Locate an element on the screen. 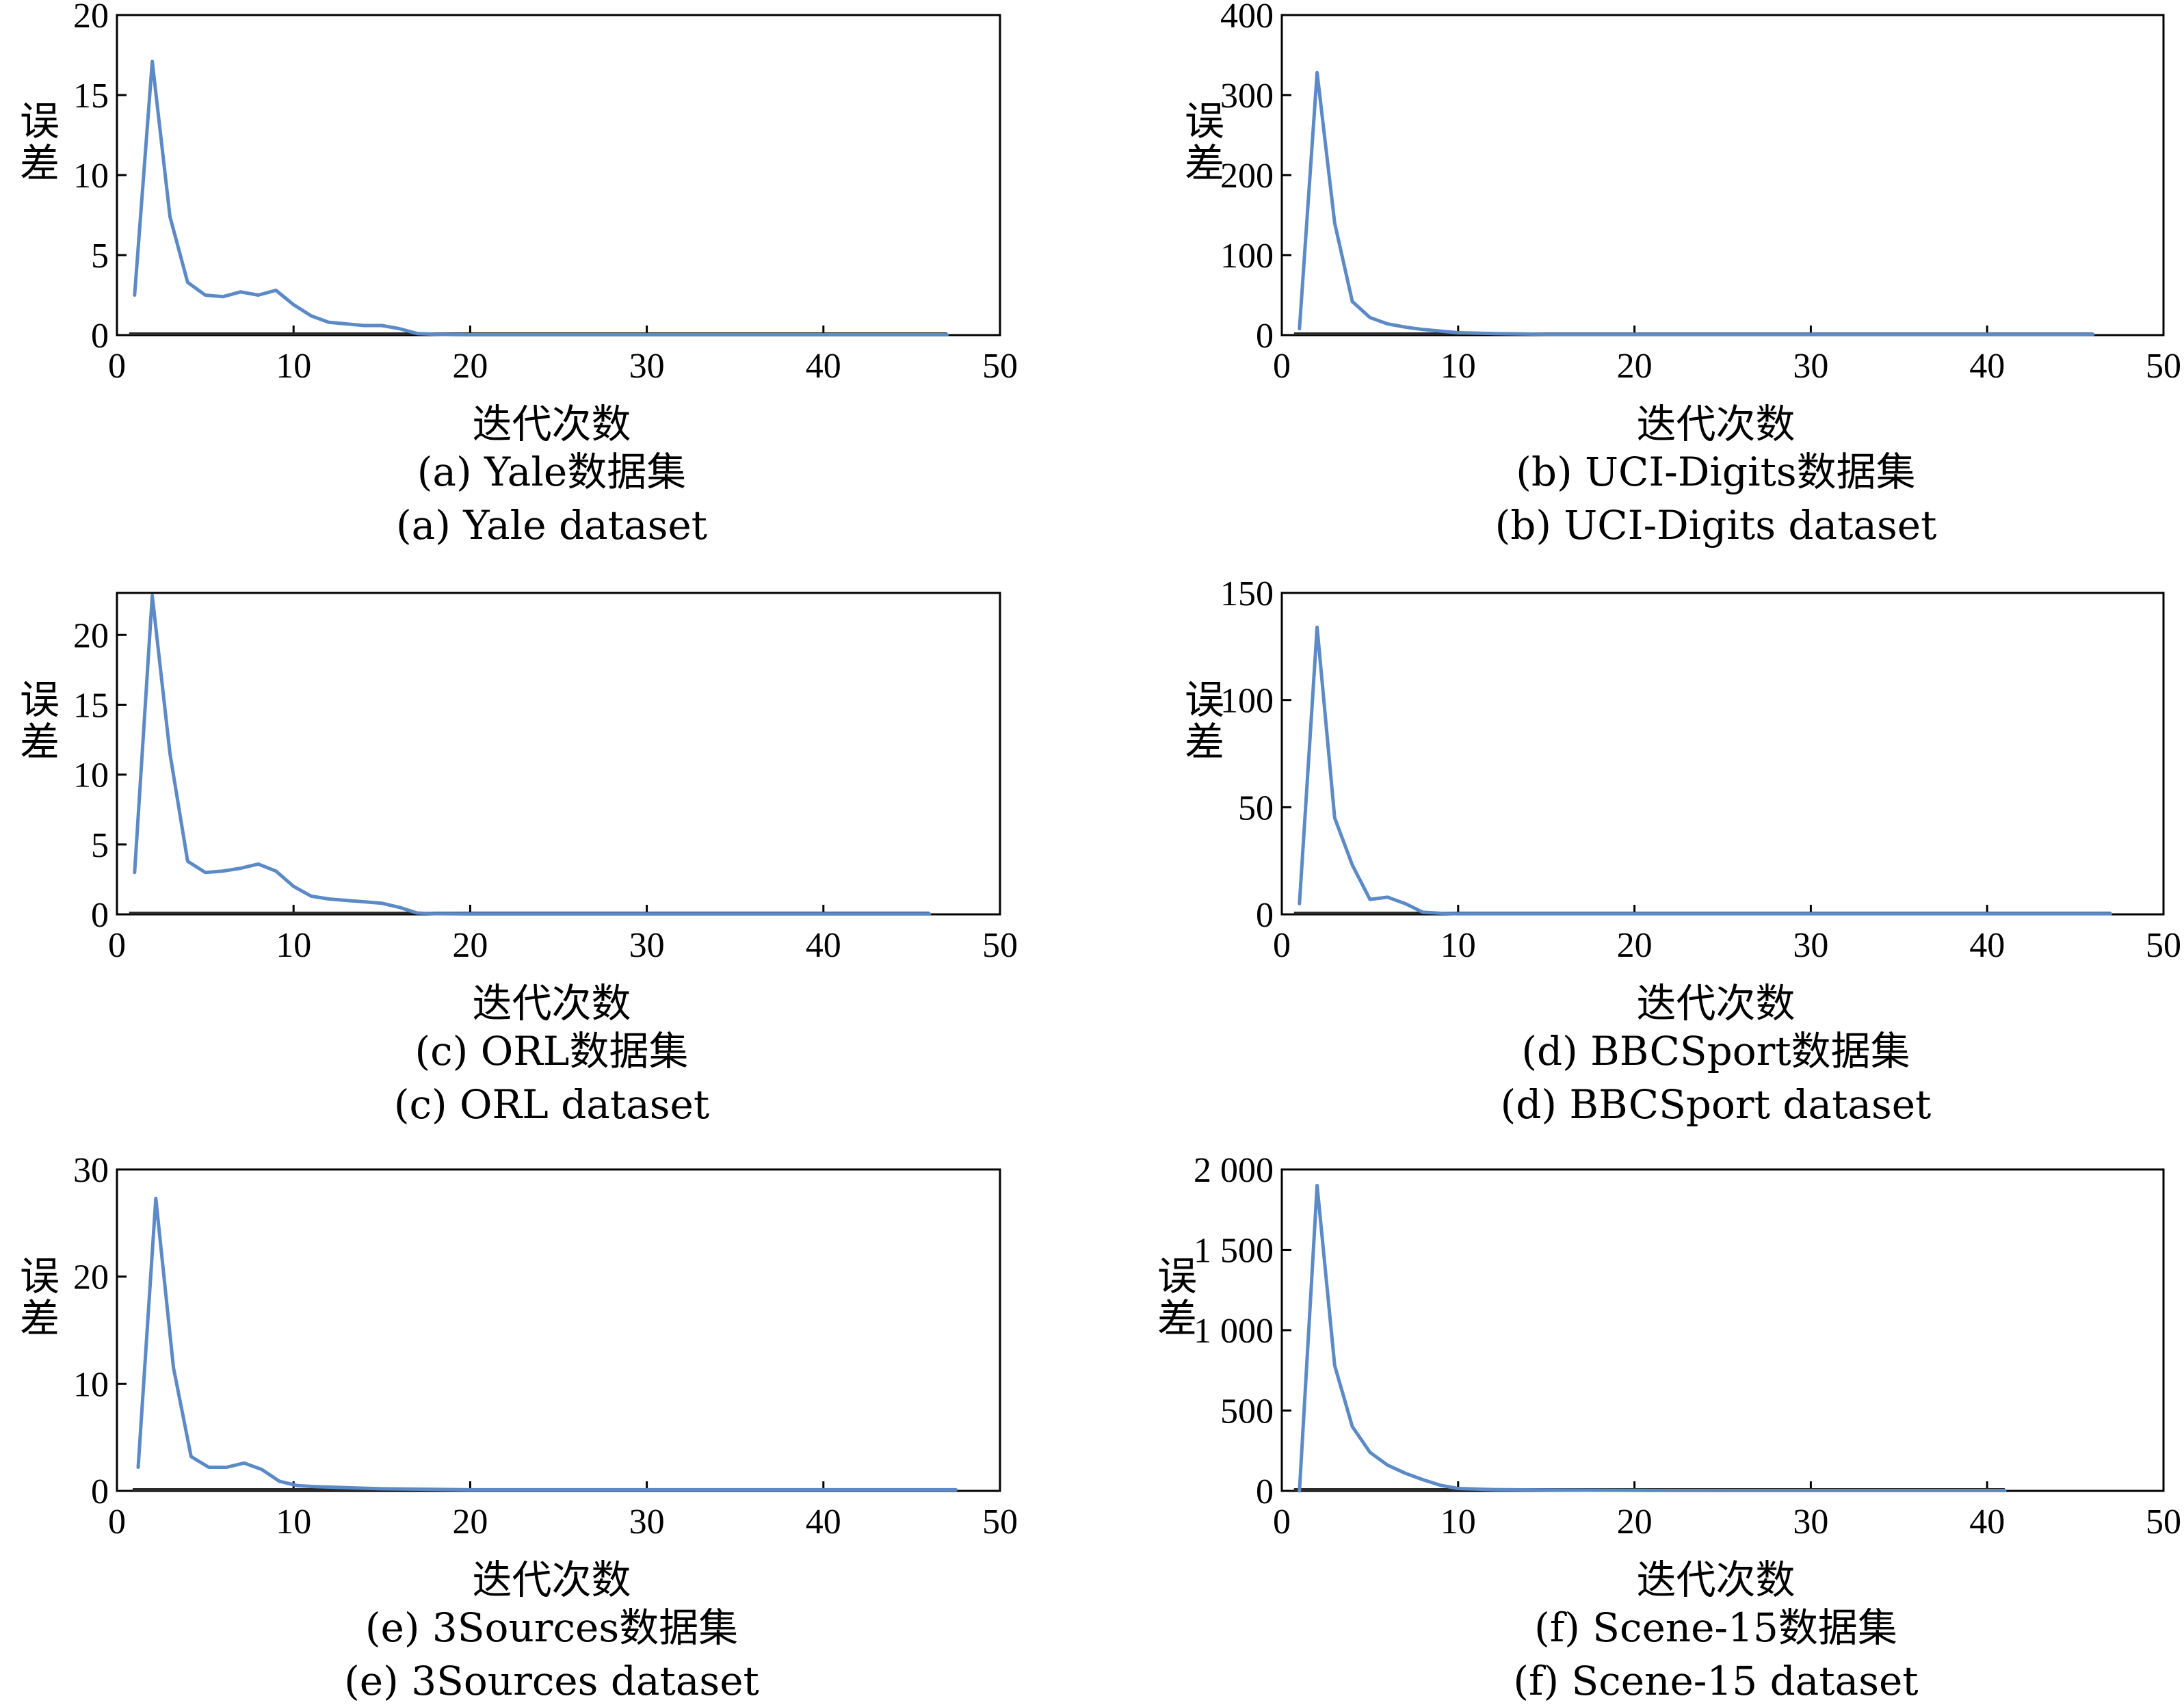 The width and height of the screenshot is (2184, 1707). y-tick-label: 200 is located at coordinates (1247, 176).